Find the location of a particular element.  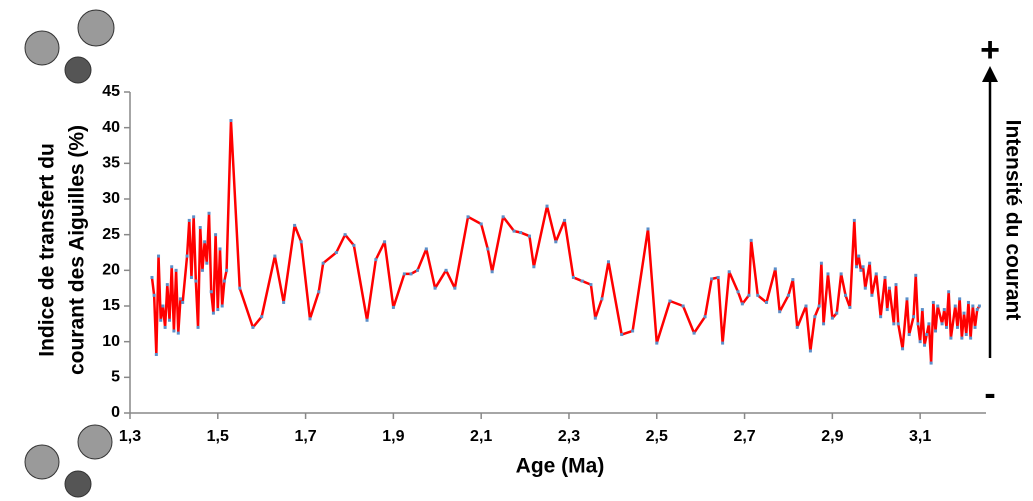

y-tick-label: 25 is located at coordinates (111, 234).